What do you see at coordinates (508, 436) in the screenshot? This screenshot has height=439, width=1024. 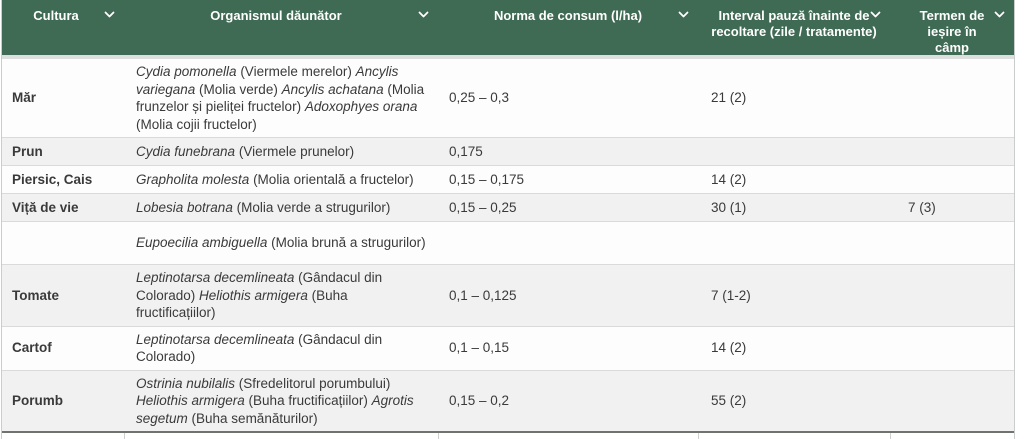 I see `next-row-partial` at bounding box center [508, 436].